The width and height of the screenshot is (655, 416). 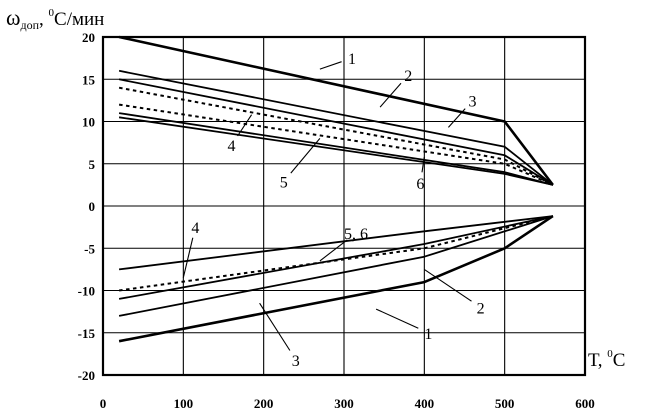 What do you see at coordinates (88, 37) in the screenshot?
I see `y-tick-label: 20` at bounding box center [88, 37].